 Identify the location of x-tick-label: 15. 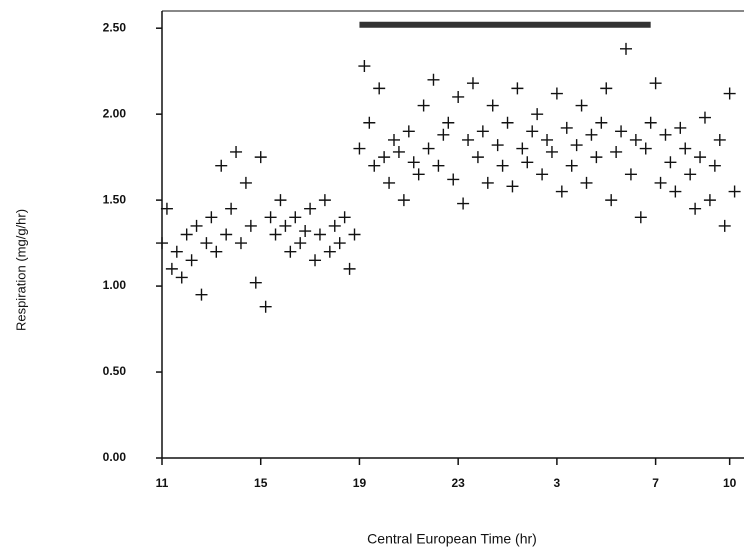
(261, 483).